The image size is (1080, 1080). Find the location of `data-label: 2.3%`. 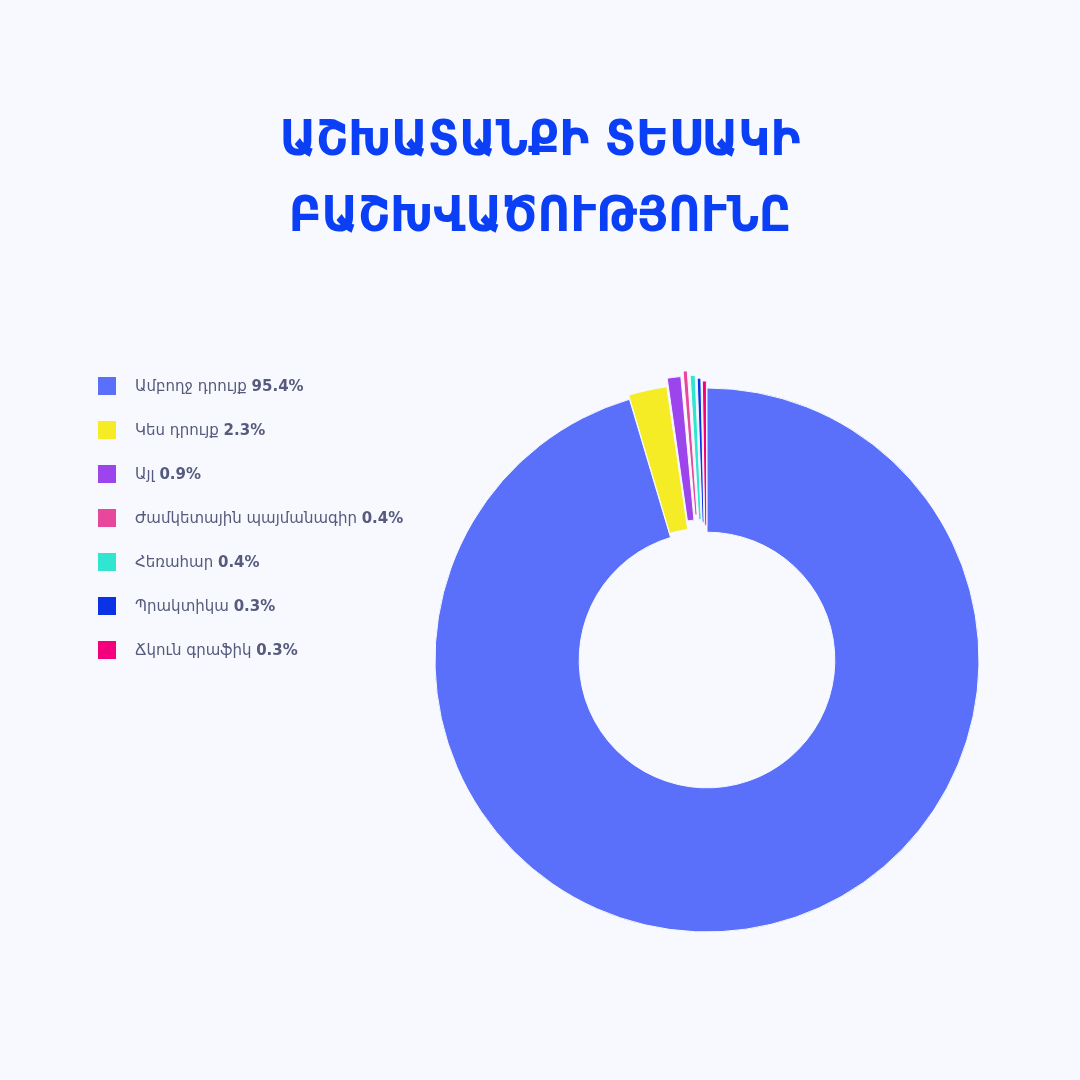

data-label: 2.3% is located at coordinates (244, 429).